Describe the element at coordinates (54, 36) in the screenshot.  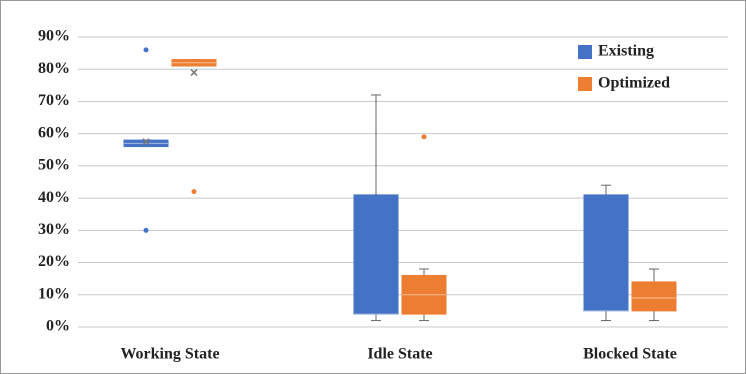
I see `y-tick-label: 90%` at that location.